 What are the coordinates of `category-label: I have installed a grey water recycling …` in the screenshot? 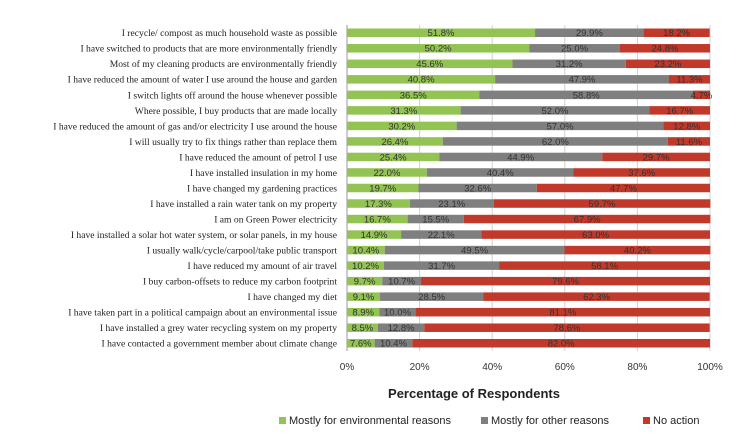 It's located at (218, 328).